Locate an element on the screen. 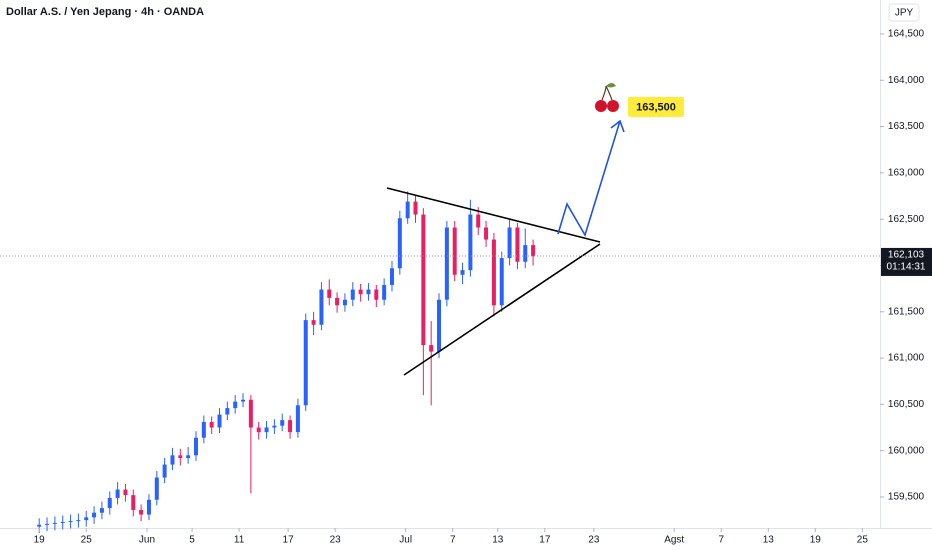  y-tick-label: 164,000 is located at coordinates (906, 80).